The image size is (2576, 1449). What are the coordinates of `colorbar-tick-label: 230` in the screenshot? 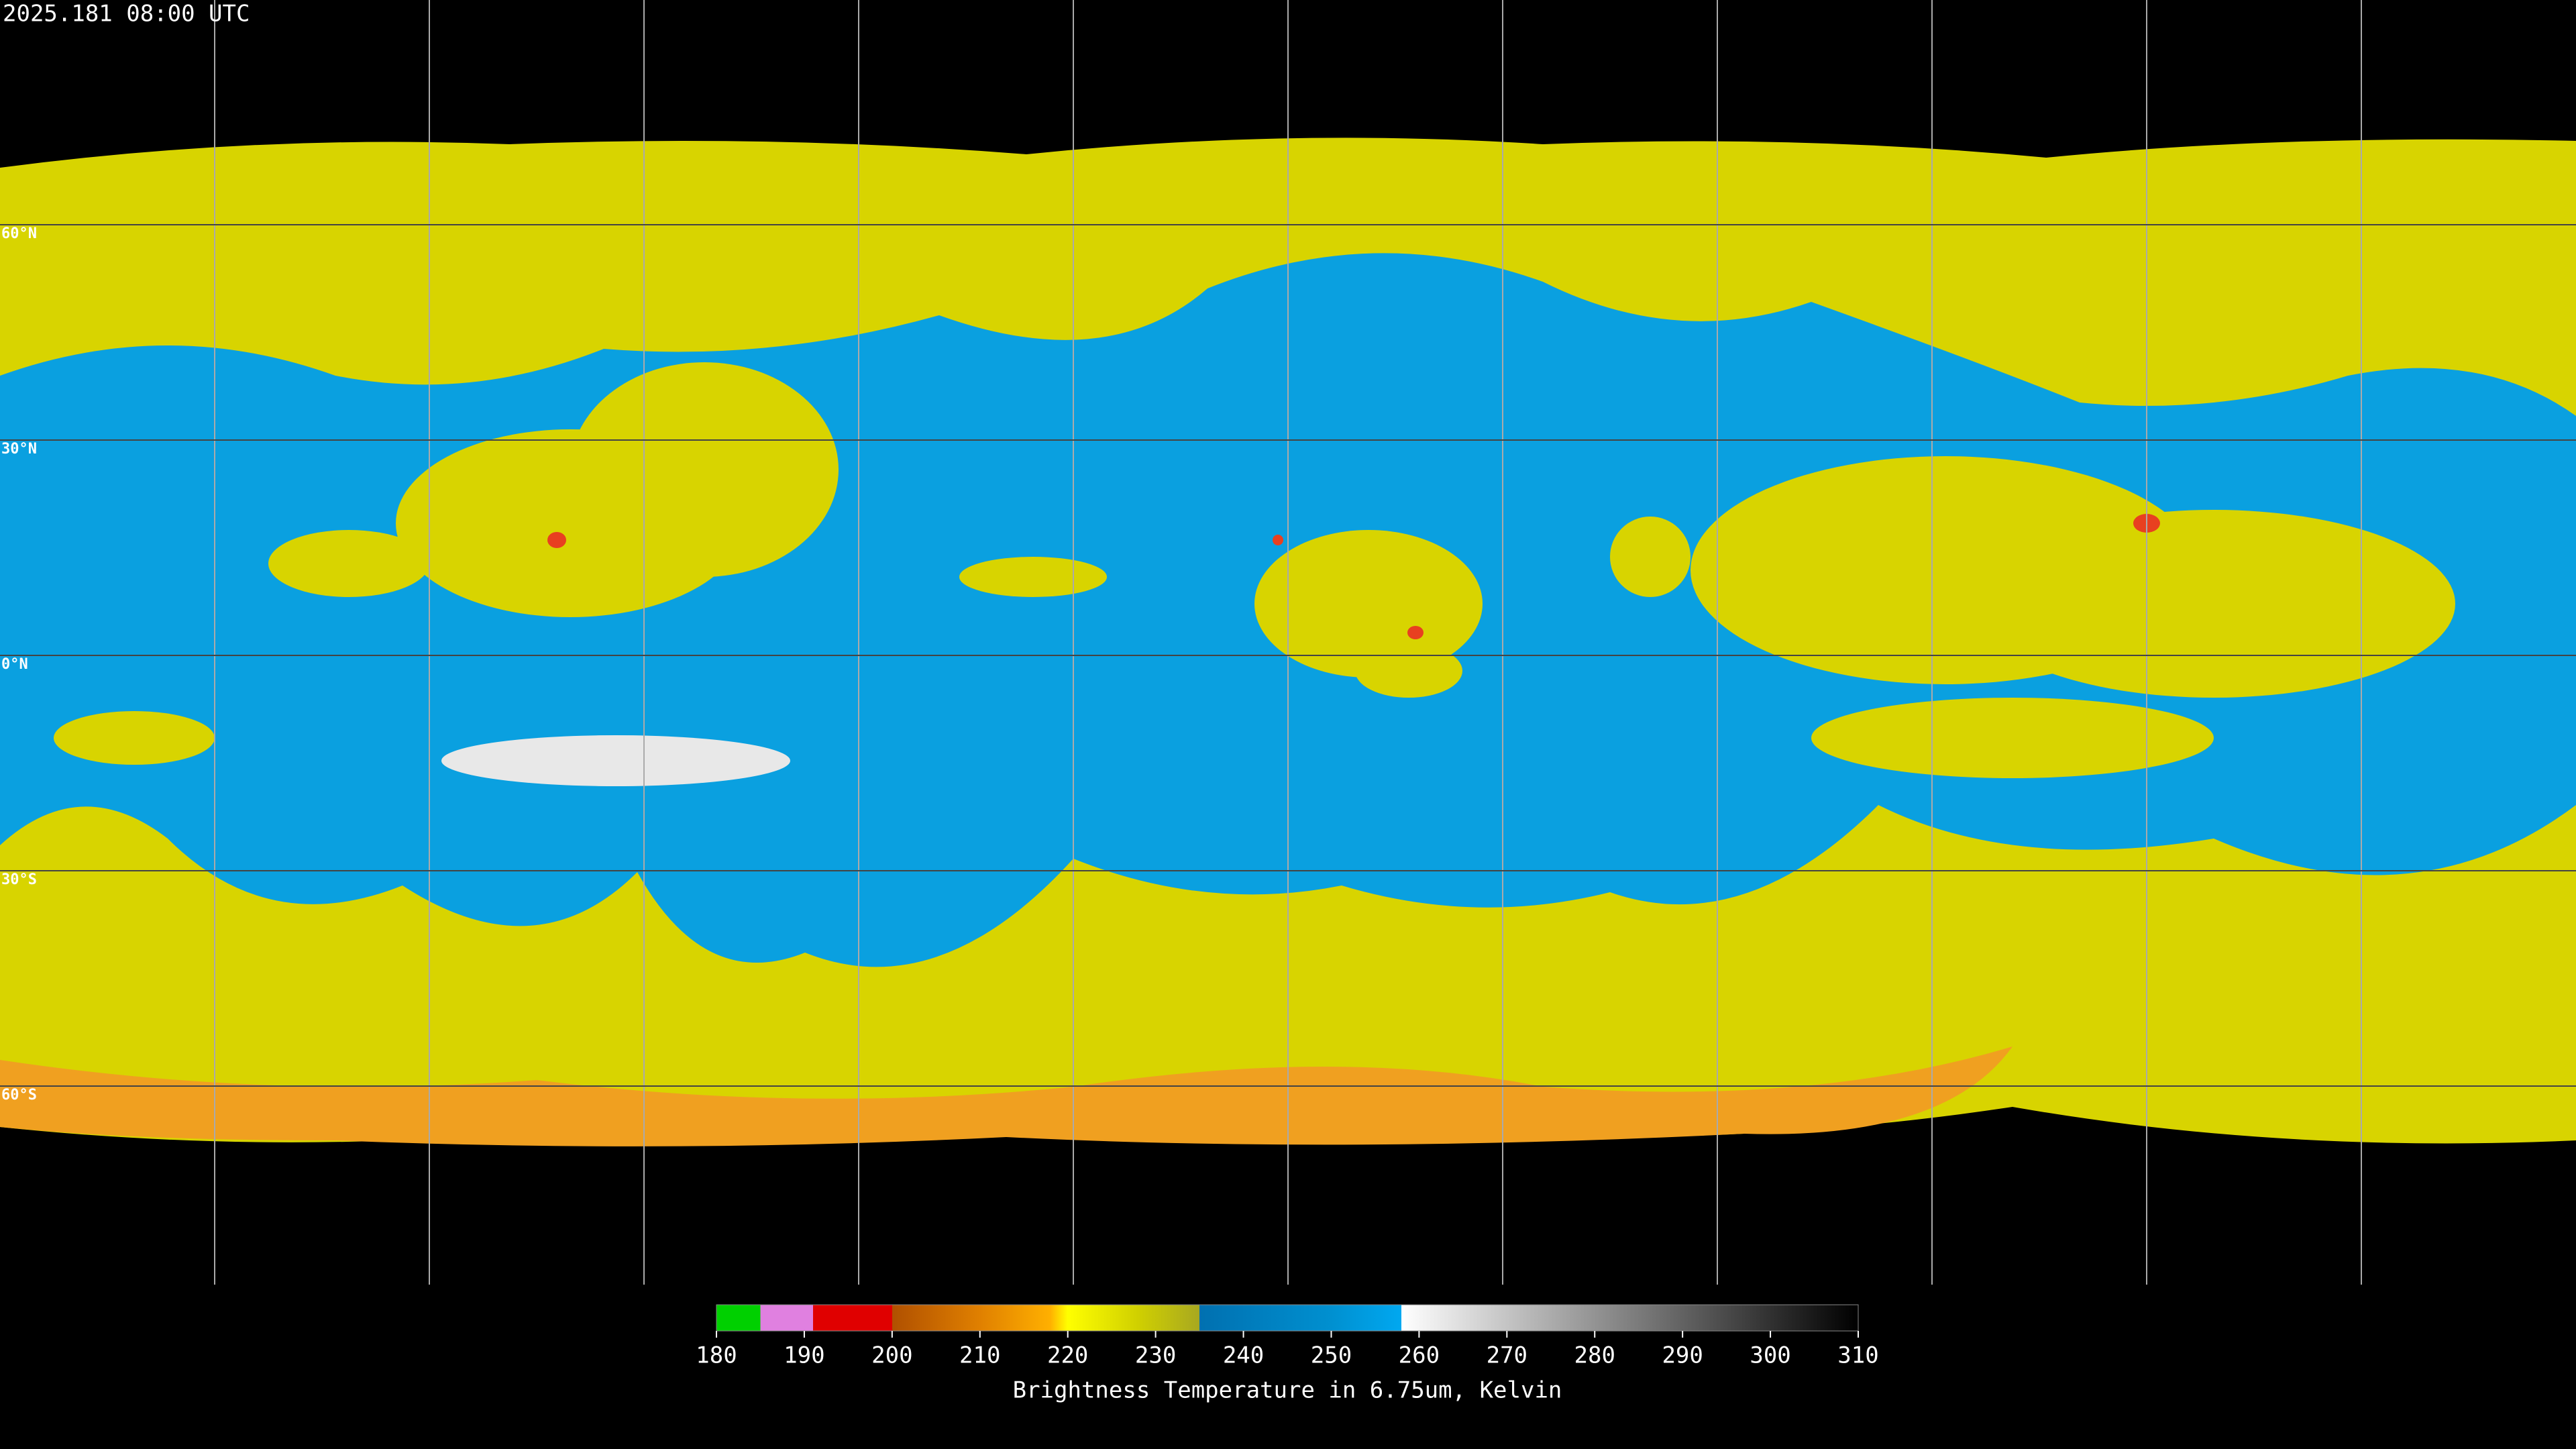 It's located at (1155, 1355).